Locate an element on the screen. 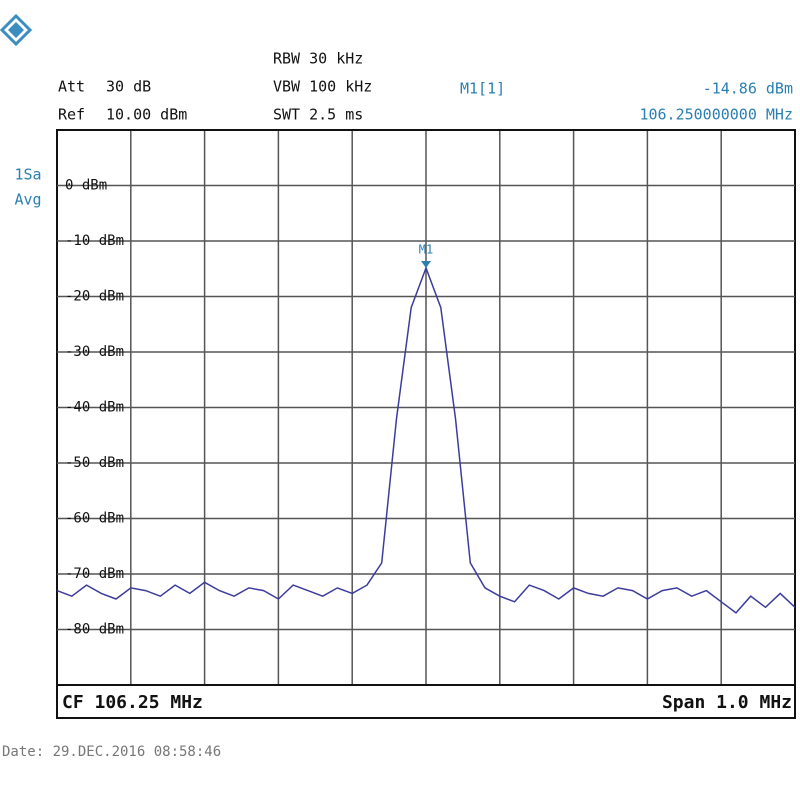  marker-level: -14.86 dBm is located at coordinates (748, 89).